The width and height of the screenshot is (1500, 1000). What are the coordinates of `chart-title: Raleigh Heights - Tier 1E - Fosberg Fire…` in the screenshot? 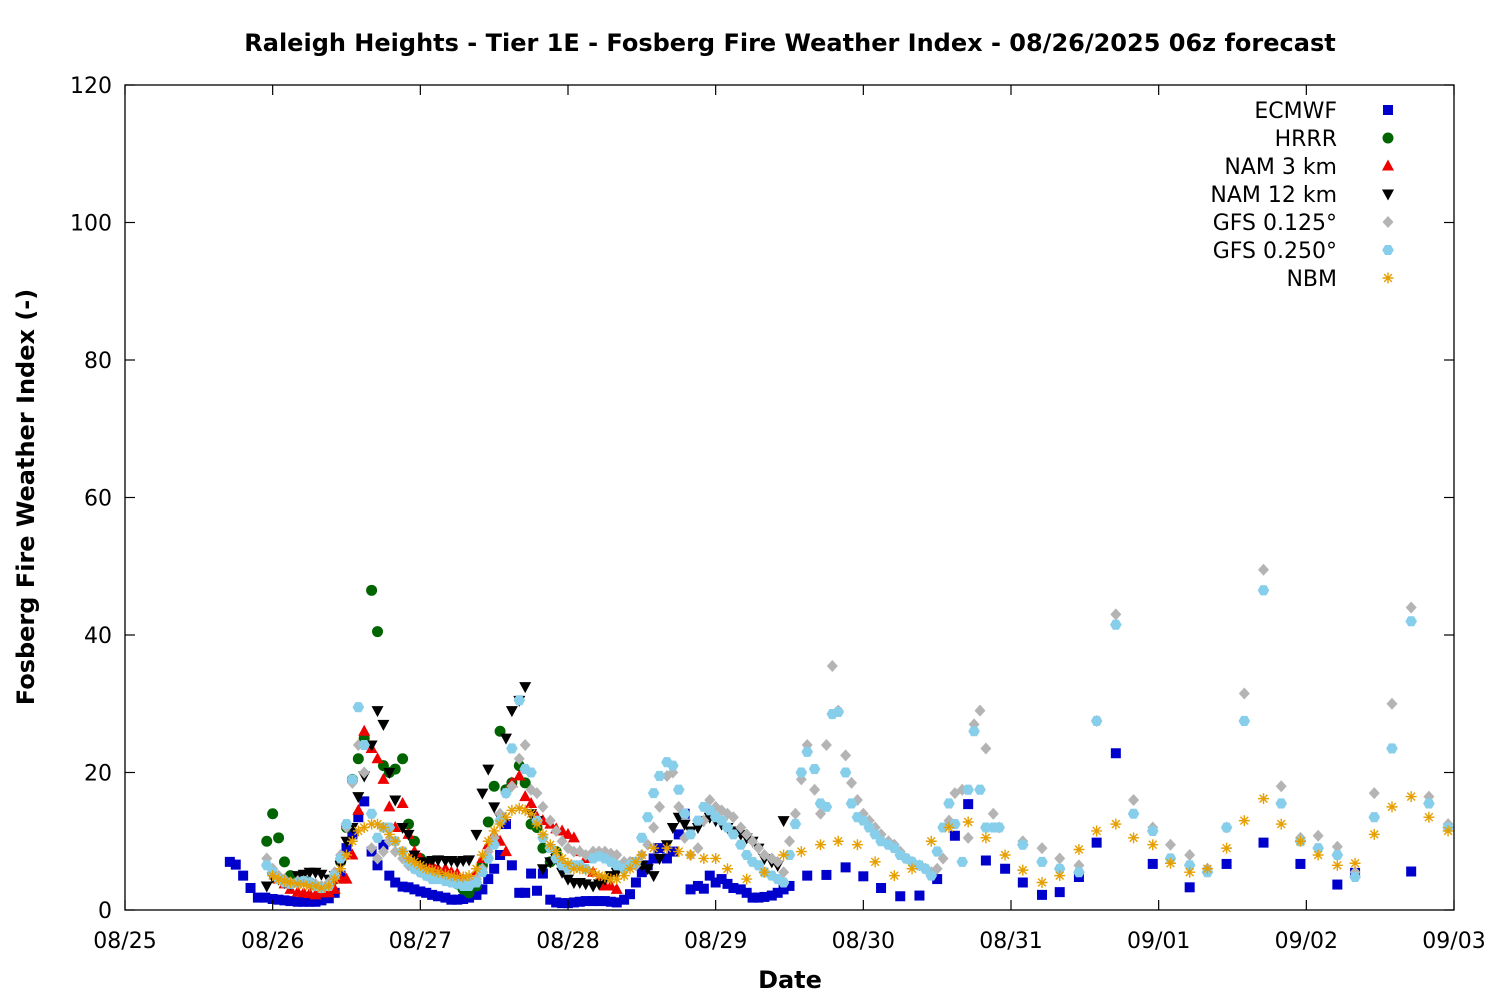 It's located at (789, 43).